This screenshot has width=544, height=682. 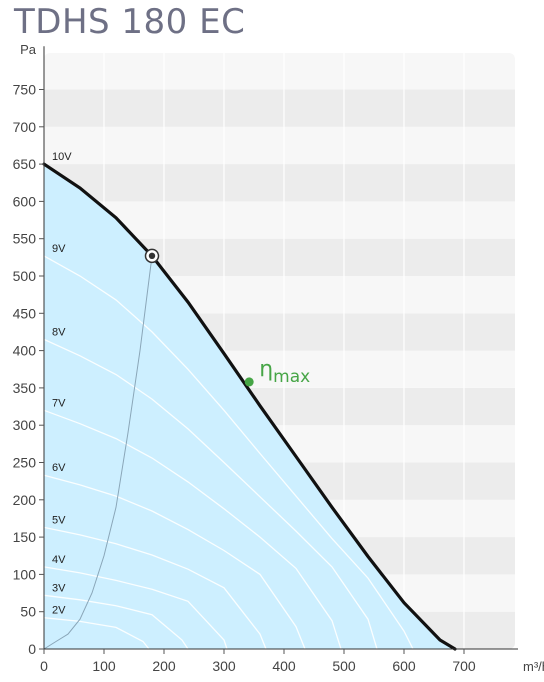 I want to click on x-axis-label: m³/h, so click(x=533, y=666).